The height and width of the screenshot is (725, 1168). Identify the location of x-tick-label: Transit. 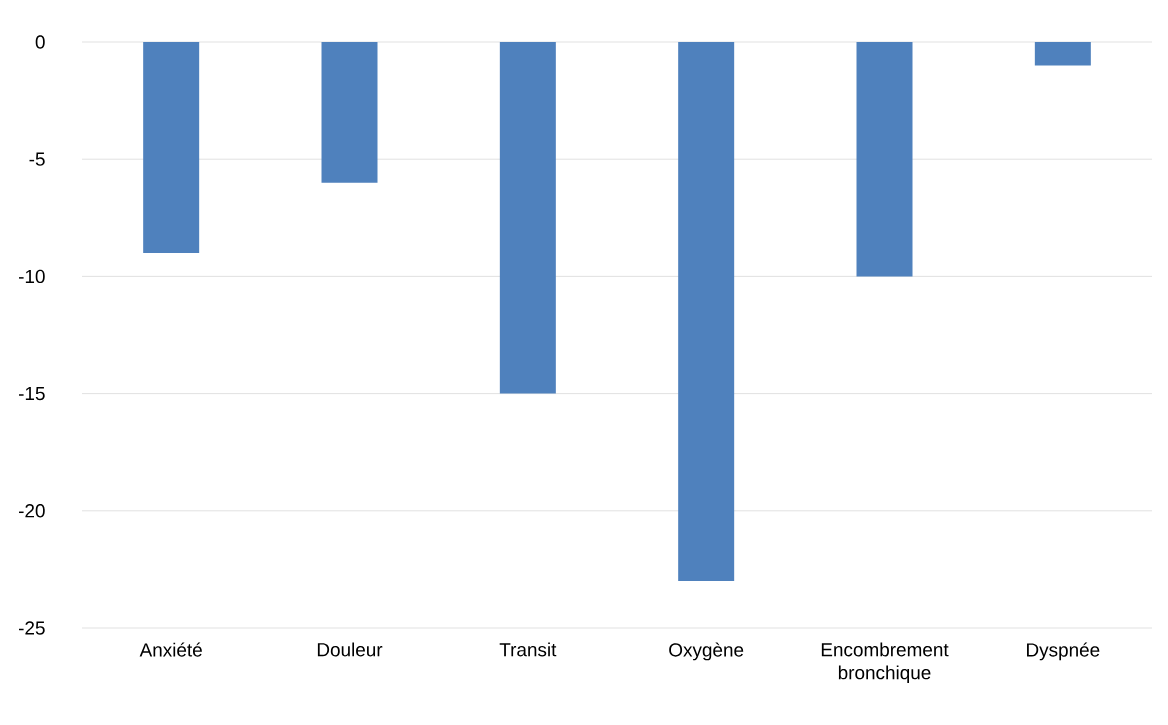
(528, 649).